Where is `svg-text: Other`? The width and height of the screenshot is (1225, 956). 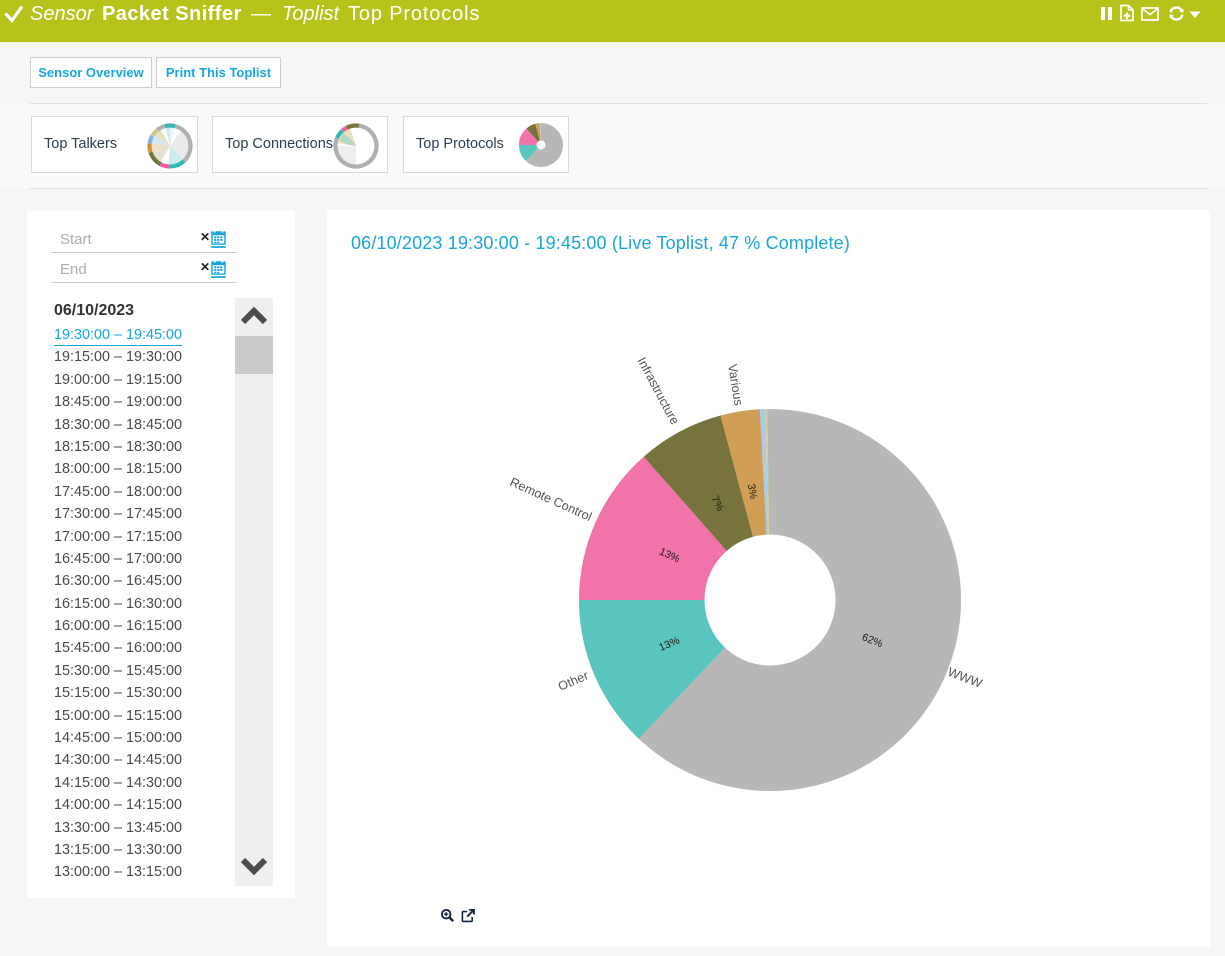 svg-text: Other is located at coordinates (573, 680).